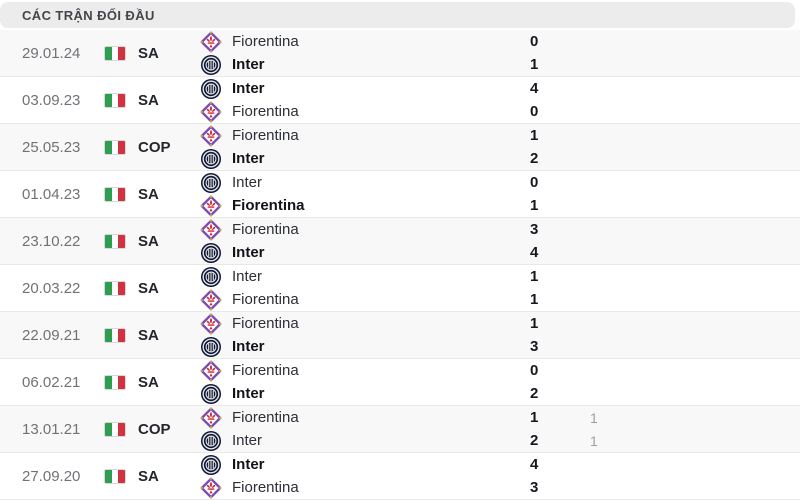  I want to click on match-row: 22.09.21 SA Fiorentina 1 Inter 3, so click(400, 335).